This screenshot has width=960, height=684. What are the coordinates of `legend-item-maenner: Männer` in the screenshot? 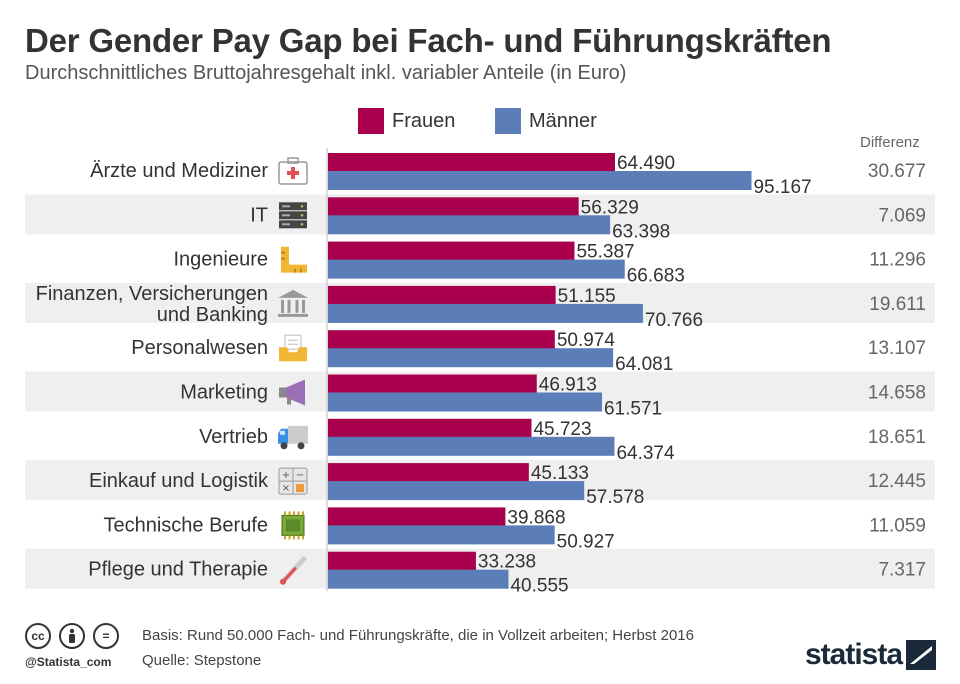 It's located at (546, 121).